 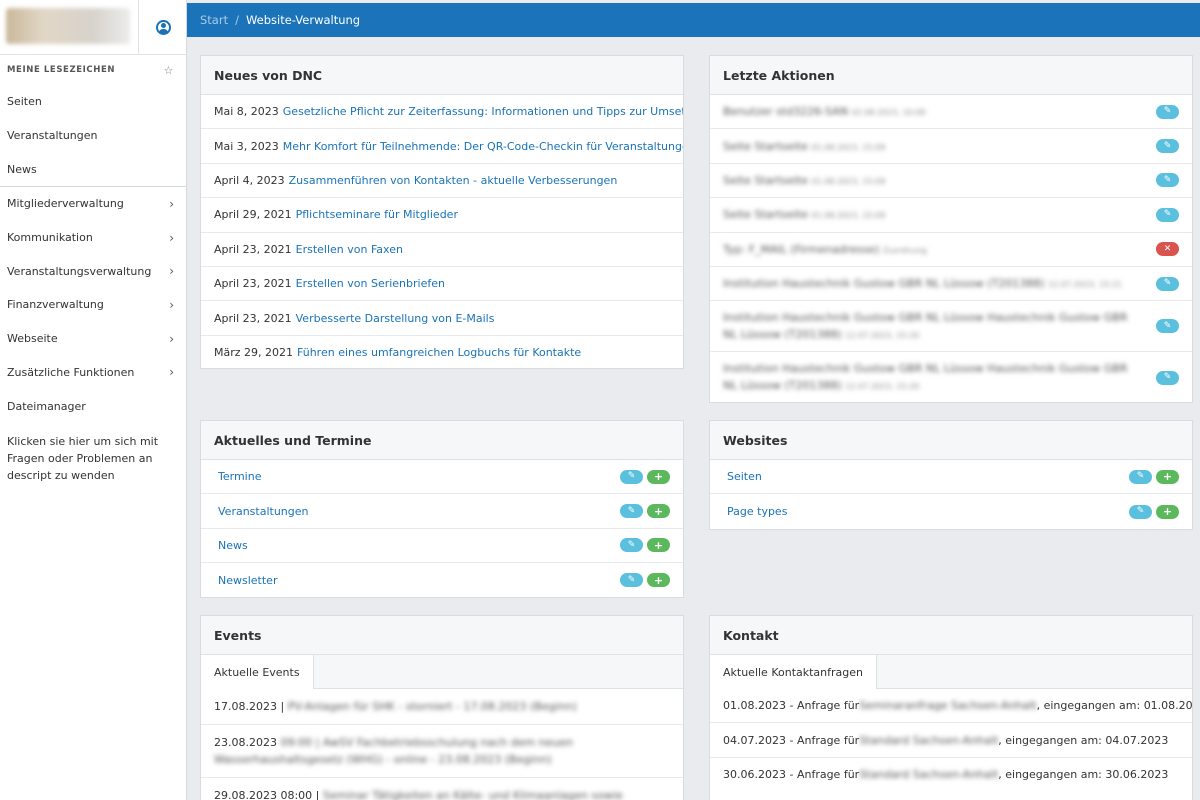 What do you see at coordinates (55, 305) in the screenshot?
I see `sidebar-item-label: Finanzverwaltung` at bounding box center [55, 305].